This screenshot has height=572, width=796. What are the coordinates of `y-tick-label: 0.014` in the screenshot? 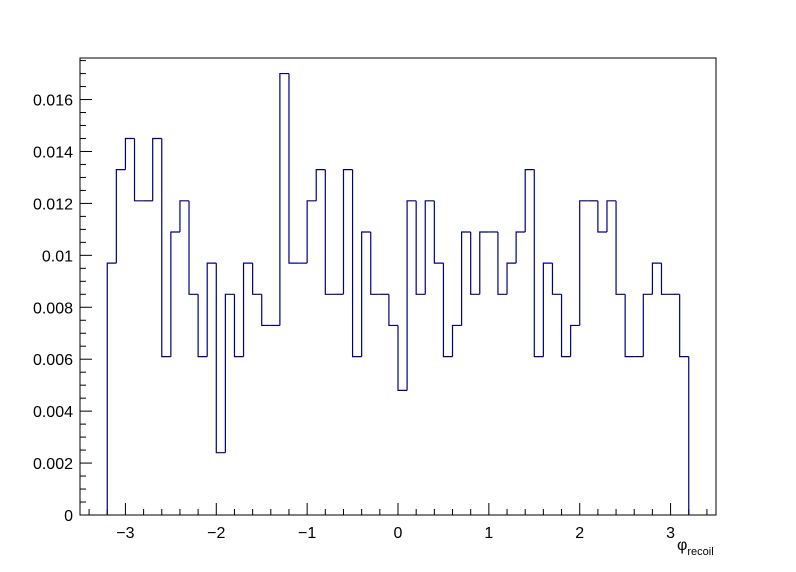 It's located at (53, 152).